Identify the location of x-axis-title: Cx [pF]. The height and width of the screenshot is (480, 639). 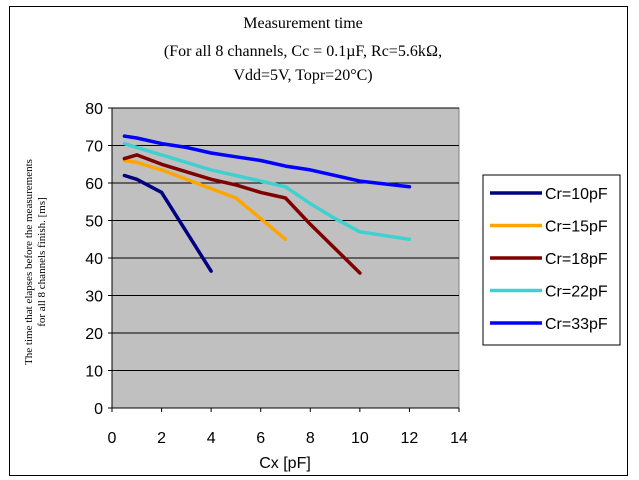
(285, 463).